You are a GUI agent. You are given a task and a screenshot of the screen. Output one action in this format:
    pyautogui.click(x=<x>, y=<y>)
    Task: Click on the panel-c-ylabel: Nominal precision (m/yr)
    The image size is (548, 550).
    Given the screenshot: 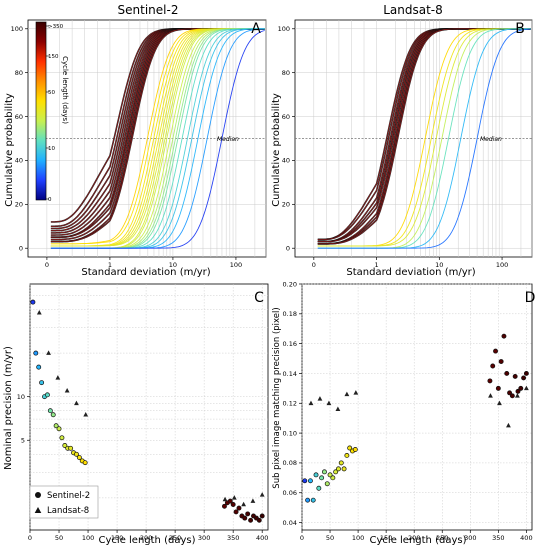 What is the action you would take?
    pyautogui.click(x=8, y=408)
    